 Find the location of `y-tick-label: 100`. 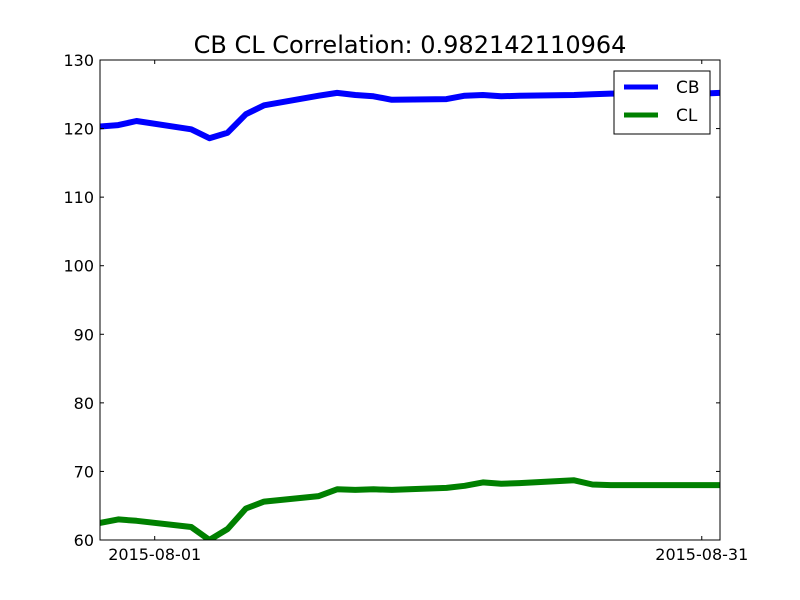

y-tick-label: 100 is located at coordinates (78, 266).